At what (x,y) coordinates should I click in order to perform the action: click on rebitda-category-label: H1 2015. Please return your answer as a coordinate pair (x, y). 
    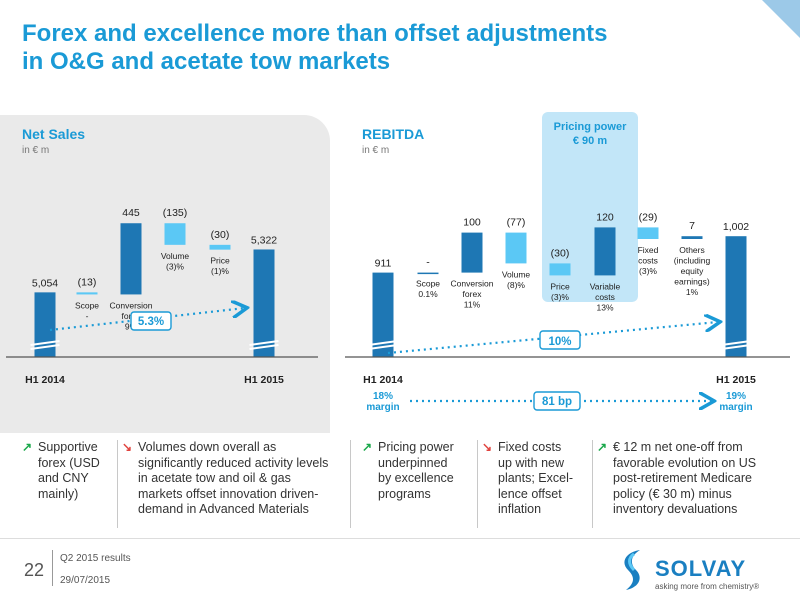
    Looking at the image, I should click on (736, 380).